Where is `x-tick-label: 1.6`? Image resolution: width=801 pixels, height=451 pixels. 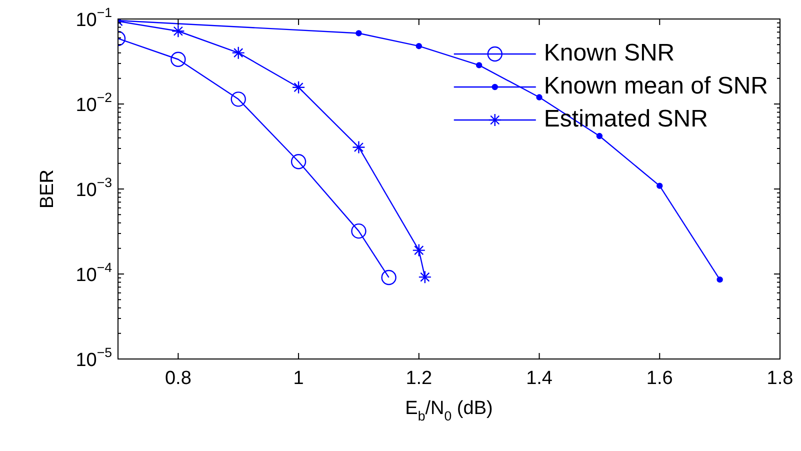 x-tick-label: 1.6 is located at coordinates (659, 379).